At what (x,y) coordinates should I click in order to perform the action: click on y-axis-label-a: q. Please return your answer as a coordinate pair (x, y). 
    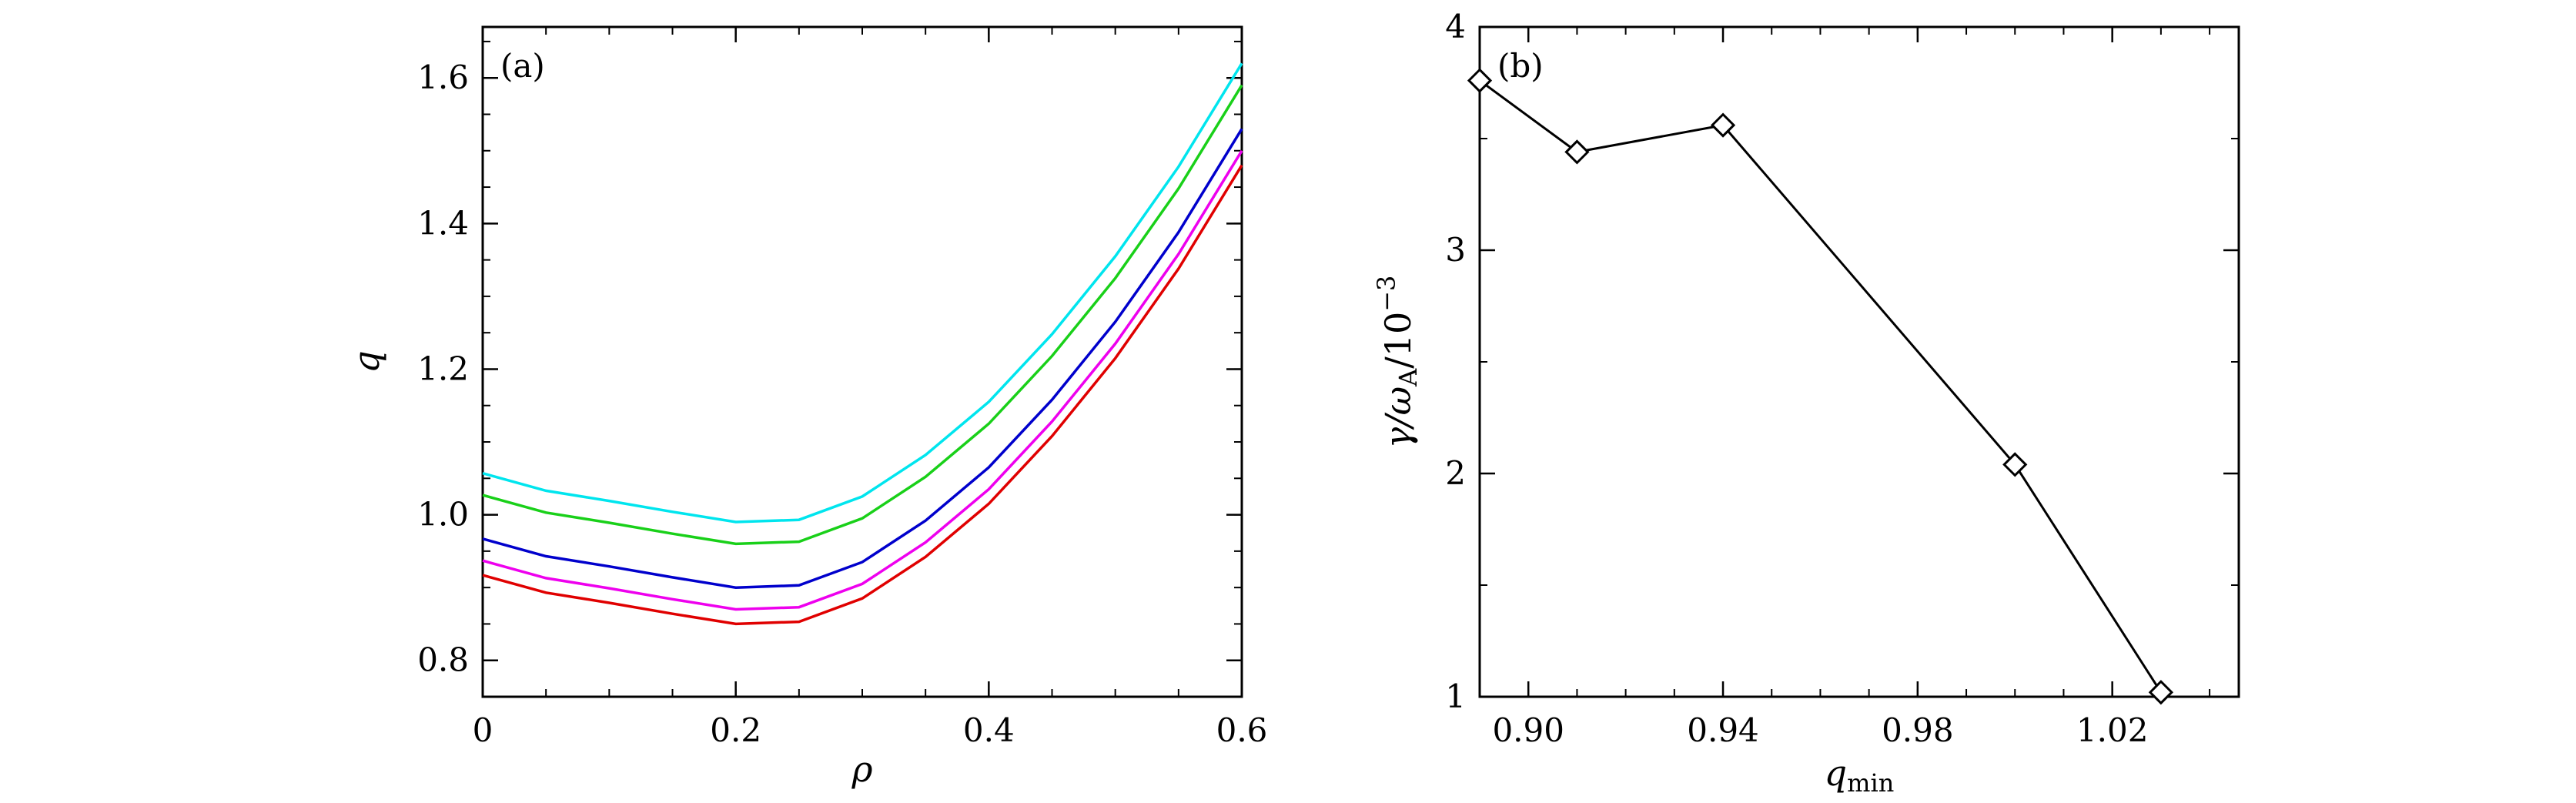
    Looking at the image, I should click on (366, 361).